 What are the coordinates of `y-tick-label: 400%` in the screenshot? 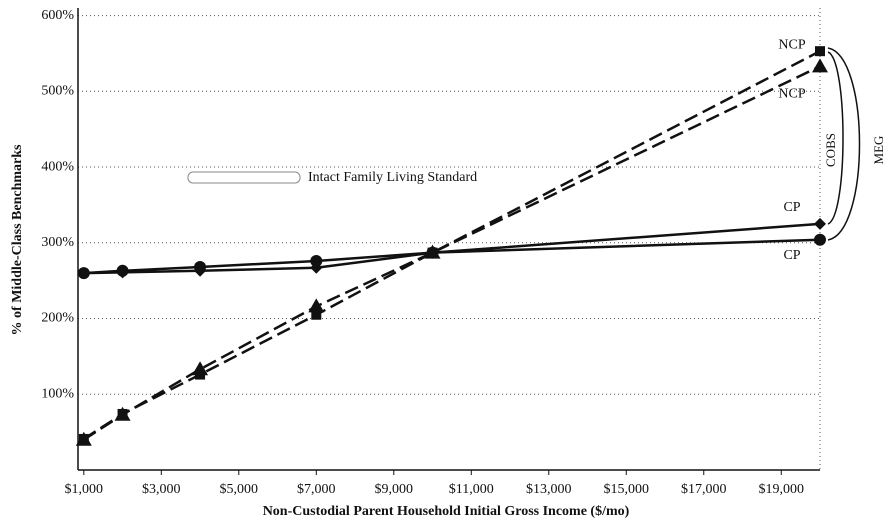 It's located at (57, 166).